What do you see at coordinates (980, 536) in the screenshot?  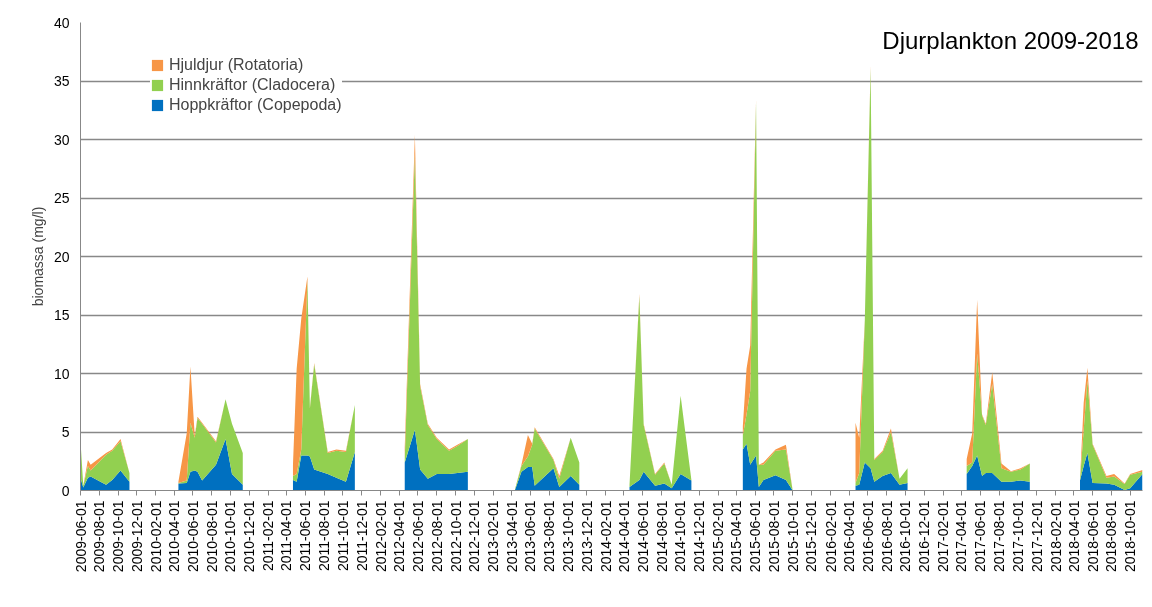 I see `x-tick-label: 2017-06-01` at bounding box center [980, 536].